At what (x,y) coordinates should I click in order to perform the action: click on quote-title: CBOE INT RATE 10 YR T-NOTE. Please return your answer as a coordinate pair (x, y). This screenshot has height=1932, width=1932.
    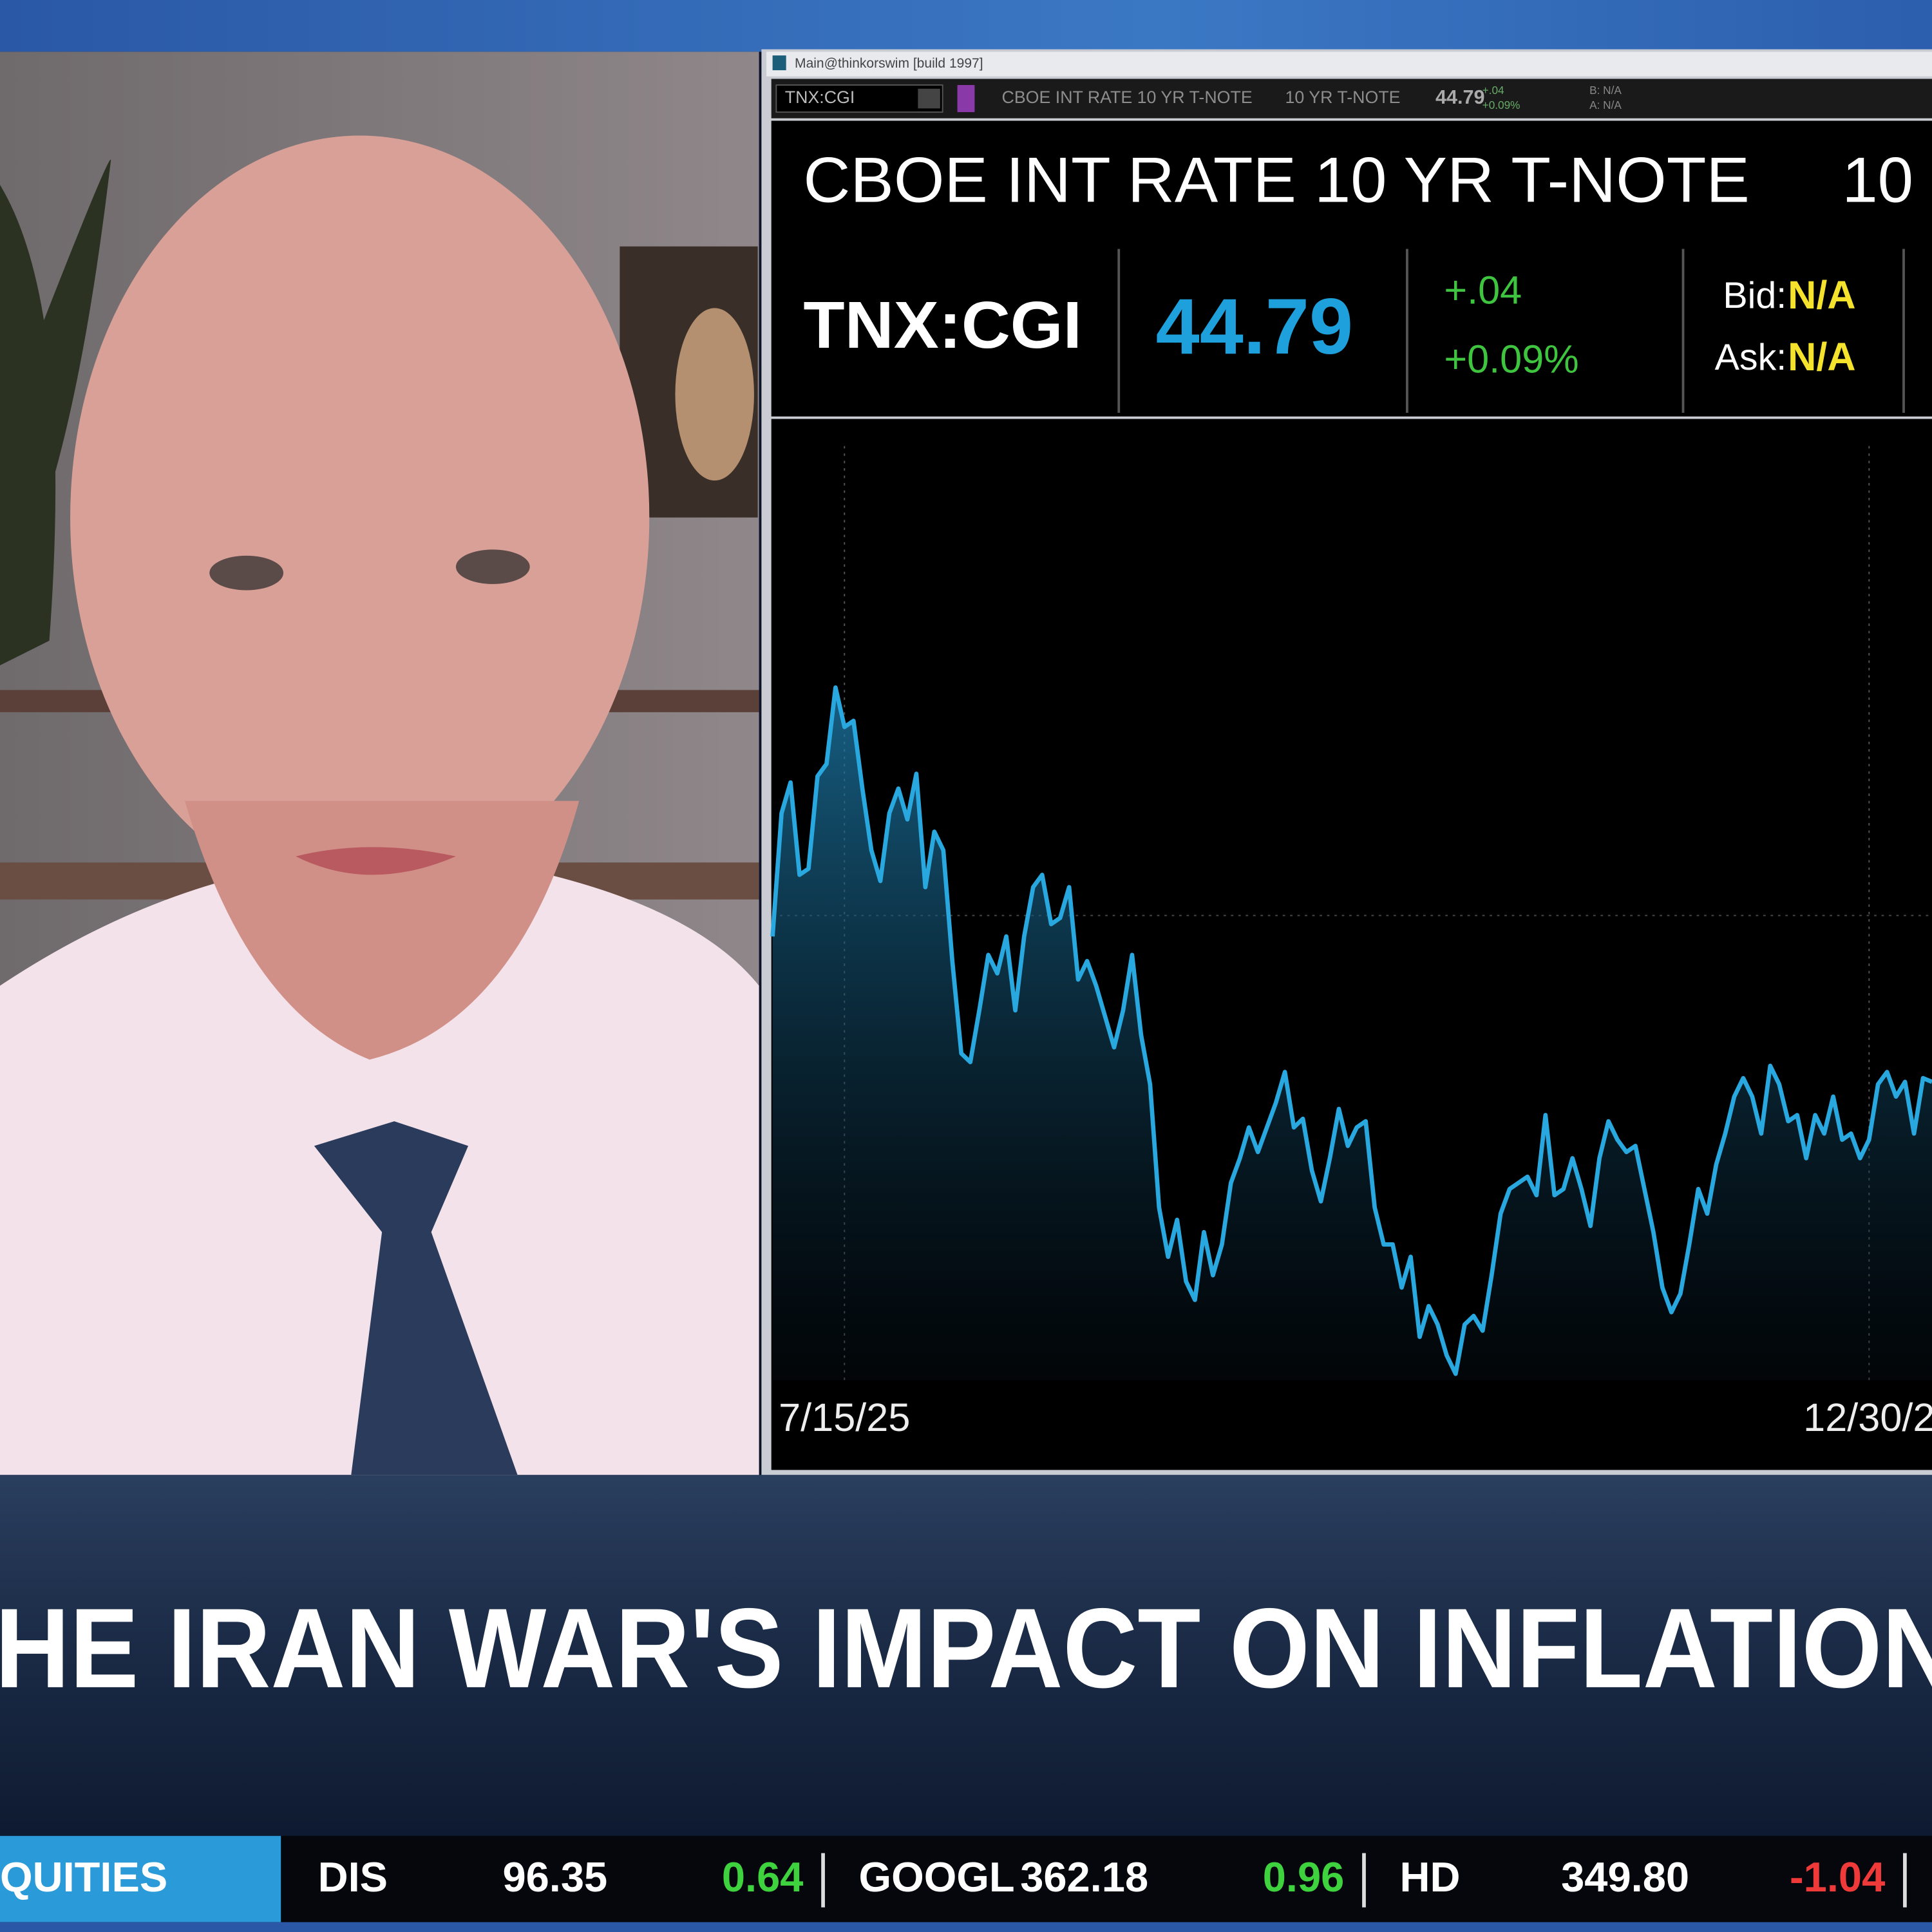
    Looking at the image, I should click on (1276, 180).